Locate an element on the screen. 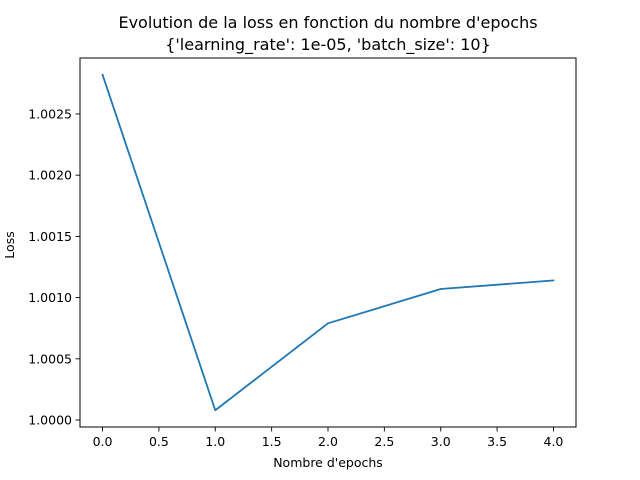 Image resolution: width=640 pixels, height=480 pixels. x-tick-label: 2.5 is located at coordinates (384, 441).